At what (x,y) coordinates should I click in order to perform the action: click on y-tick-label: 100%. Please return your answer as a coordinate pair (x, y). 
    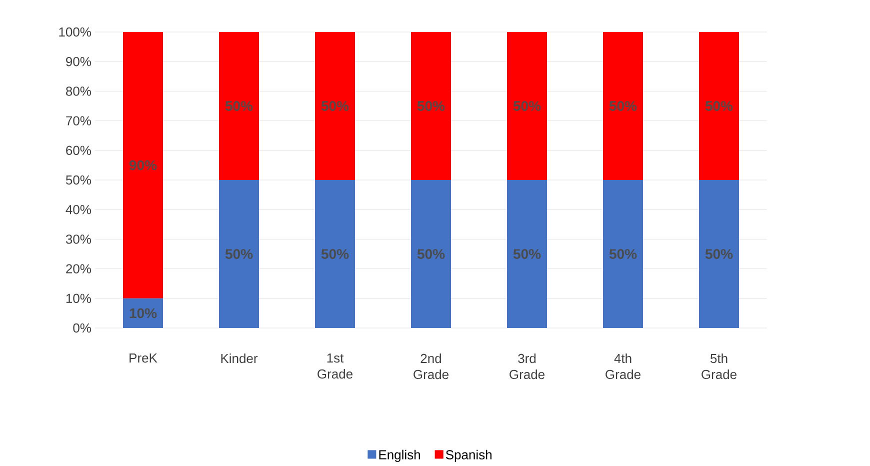
    Looking at the image, I should click on (75, 32).